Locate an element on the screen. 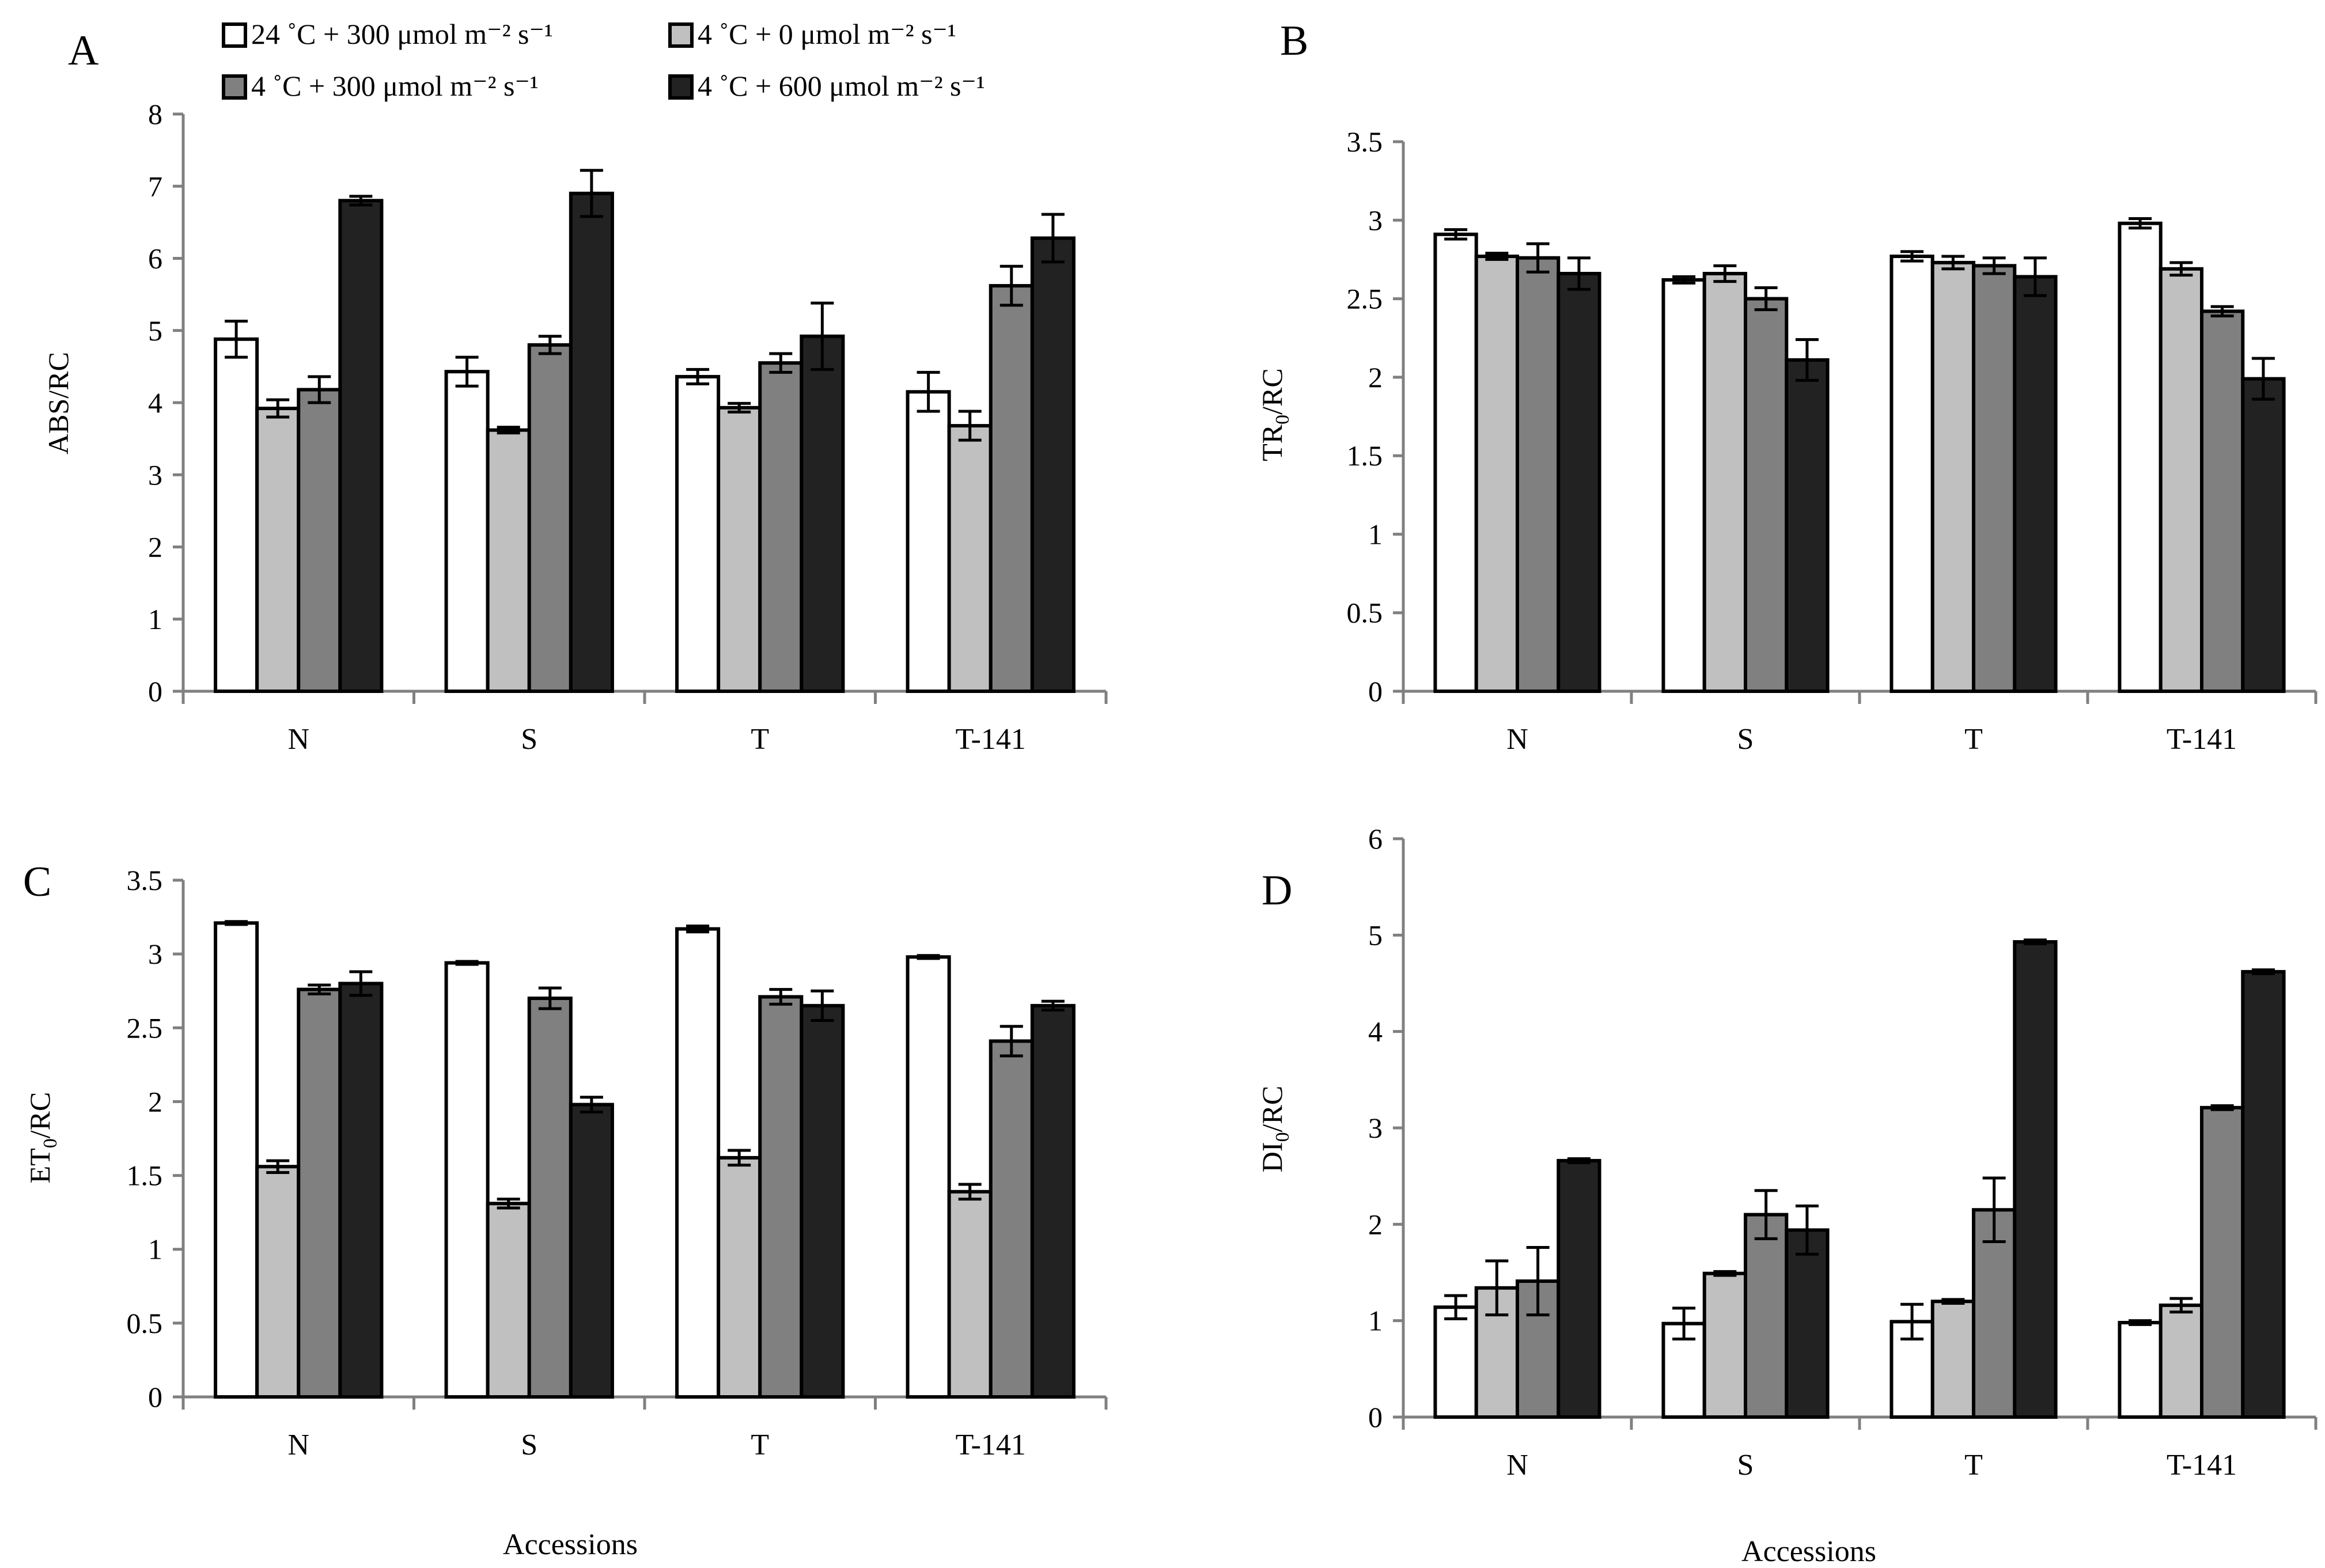 This screenshot has width=2325, height=1568. y-tick-label: 3.5 is located at coordinates (145, 880).